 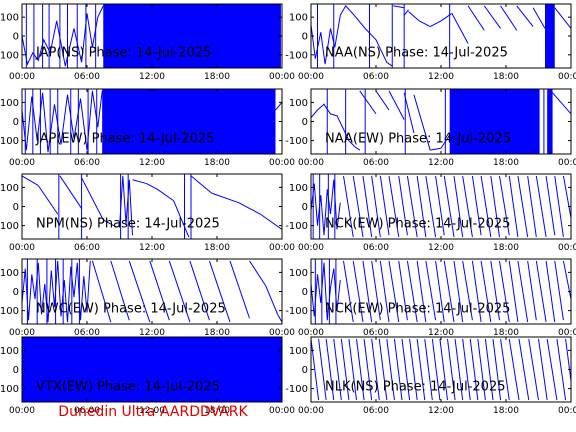 I want to click on panel-title: NAA(EW) Phase: 14-Jul-2025, so click(x=418, y=138).